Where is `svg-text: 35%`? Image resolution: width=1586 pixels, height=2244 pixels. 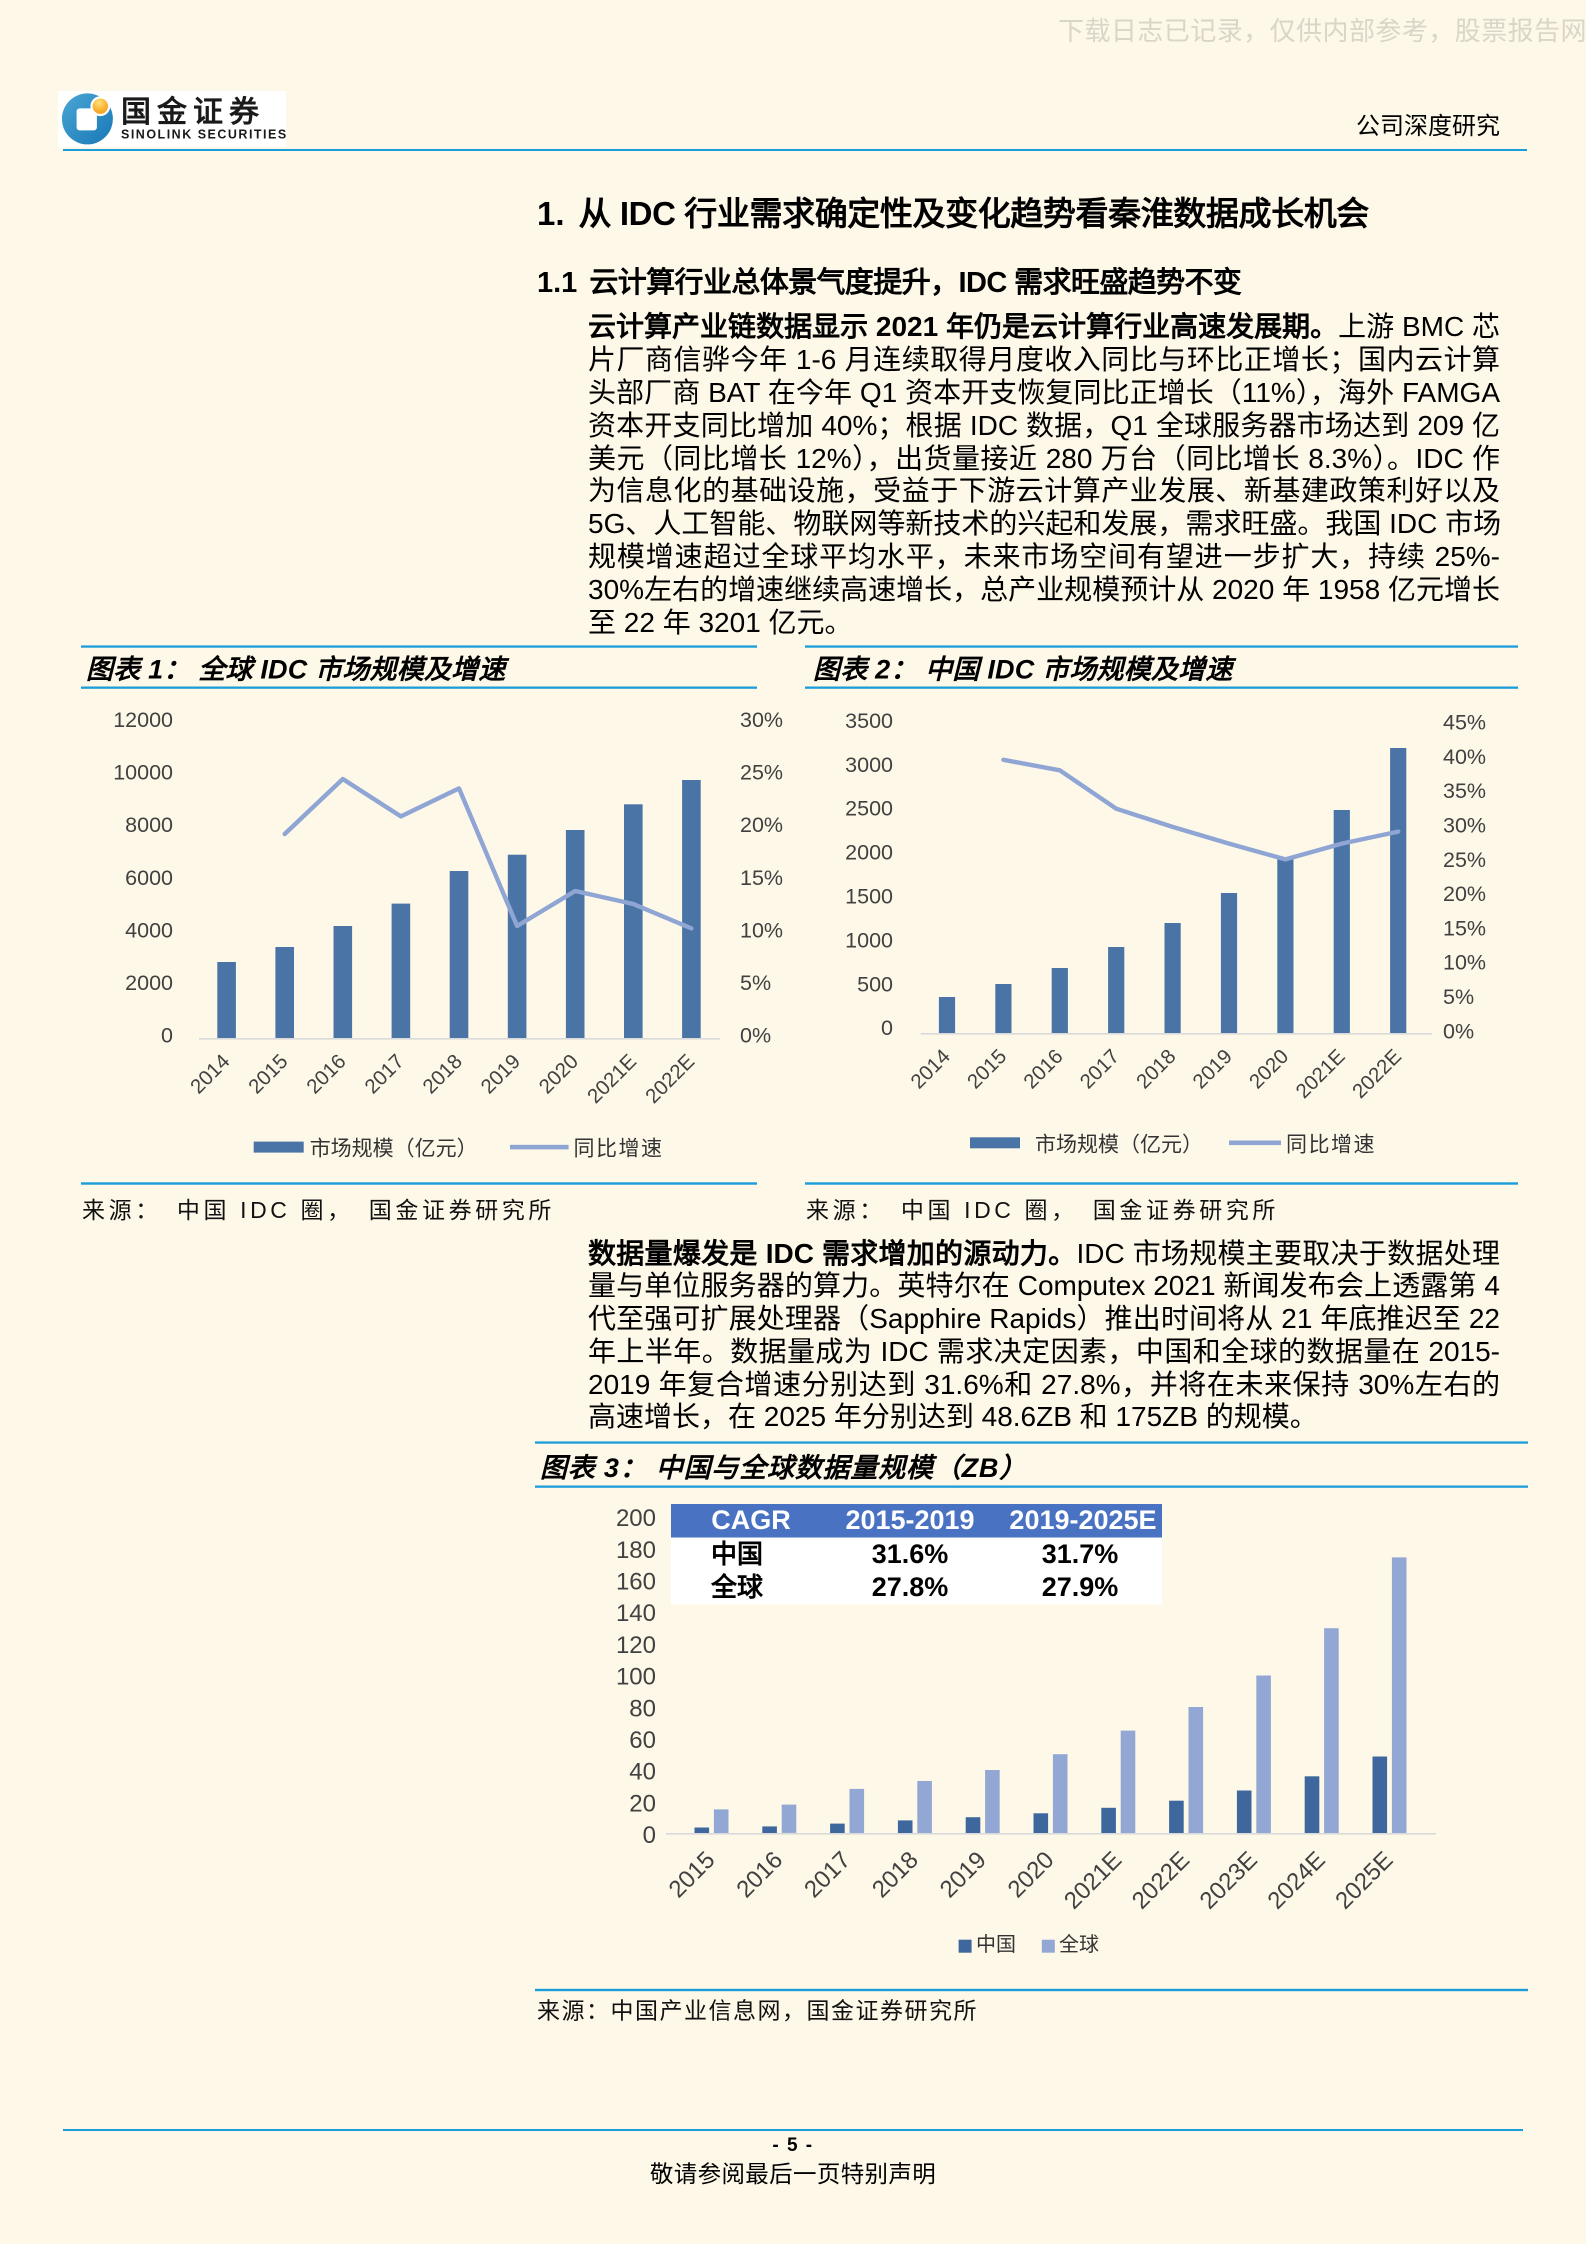
svg-text: 35% is located at coordinates (1464, 791).